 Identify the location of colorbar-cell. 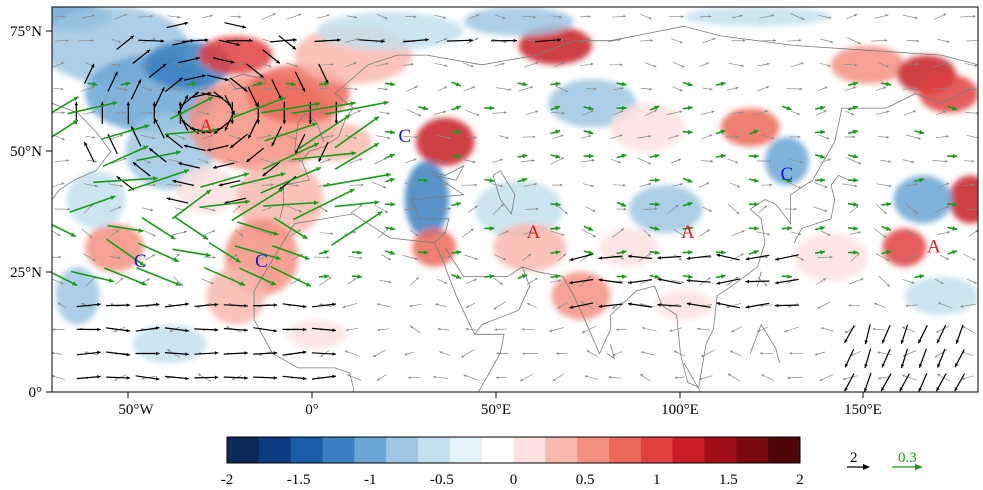
(243, 450).